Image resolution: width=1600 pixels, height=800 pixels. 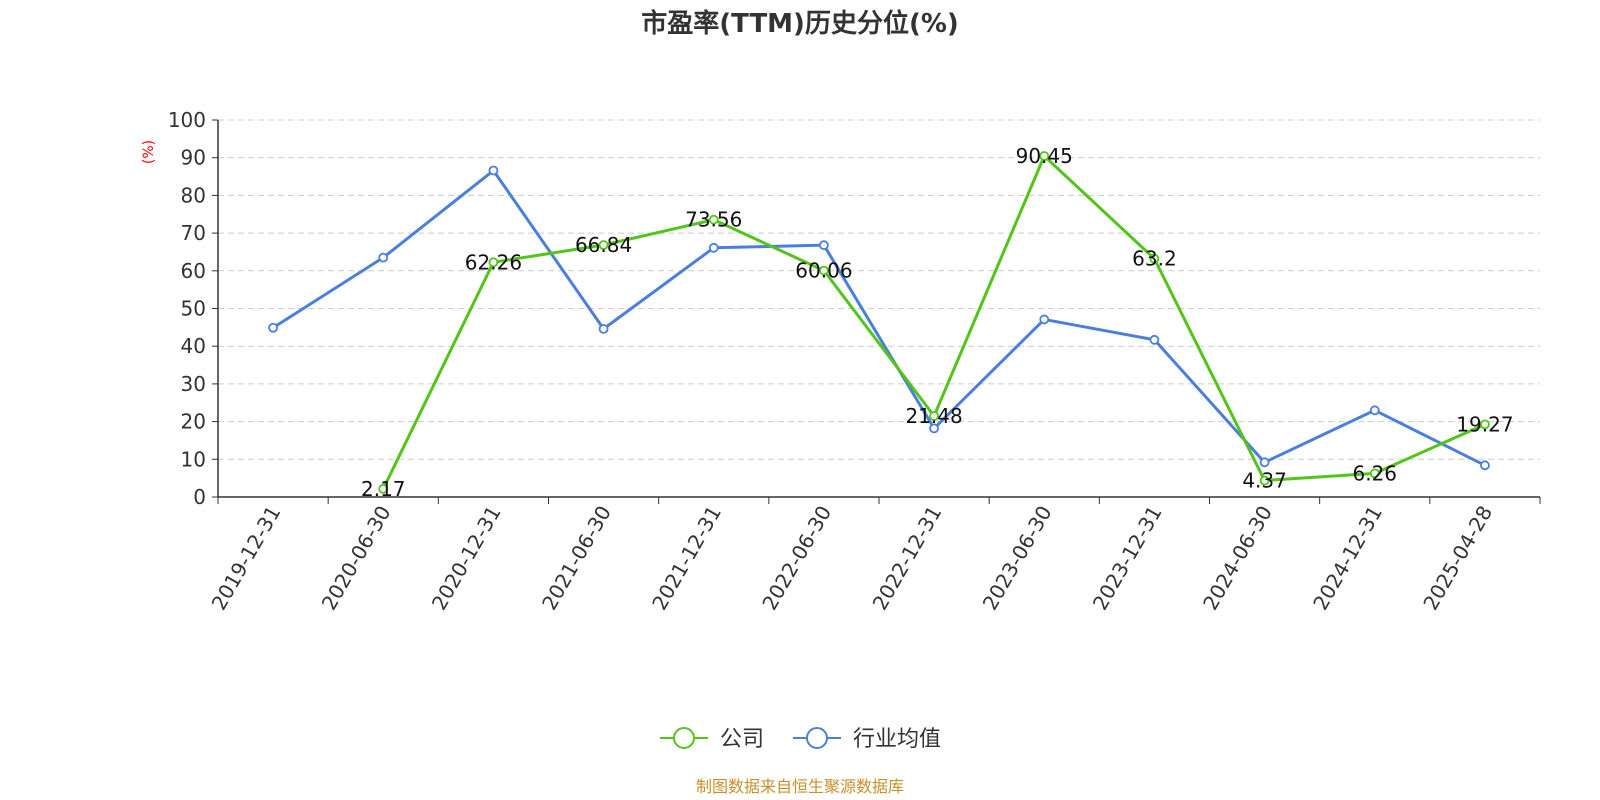 I want to click on legend: 公司 行业均值, so click(x=800, y=739).